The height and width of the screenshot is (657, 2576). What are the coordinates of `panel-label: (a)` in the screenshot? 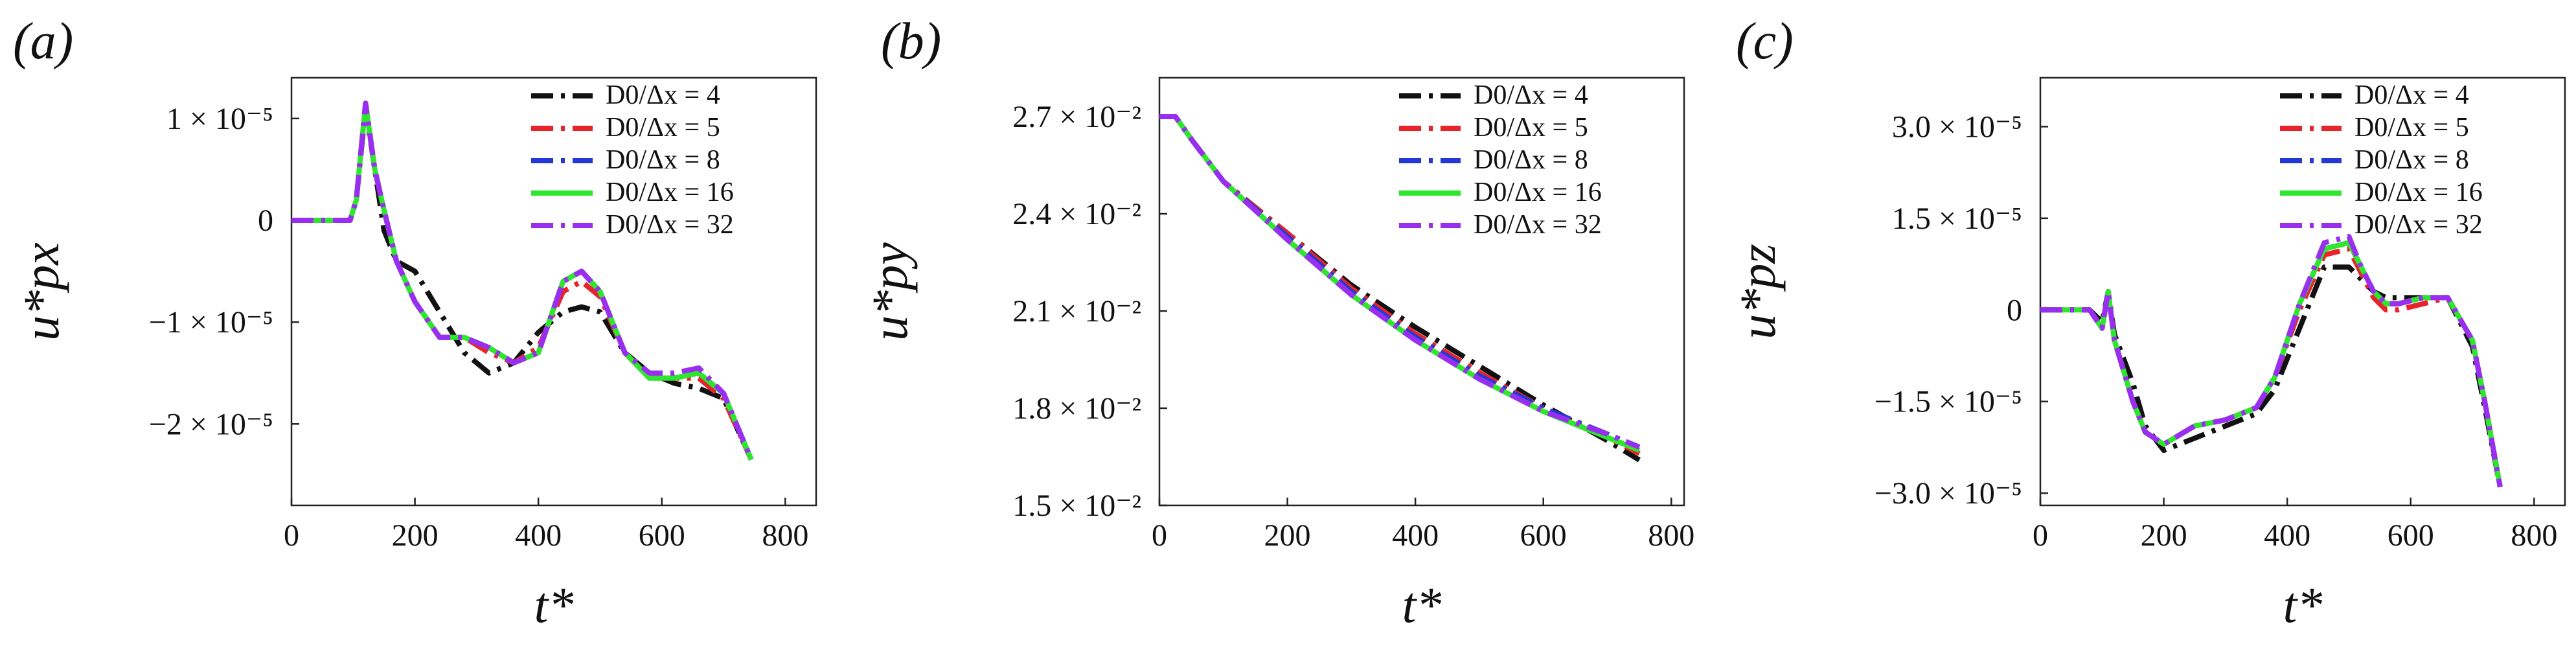 It's located at (43, 42).